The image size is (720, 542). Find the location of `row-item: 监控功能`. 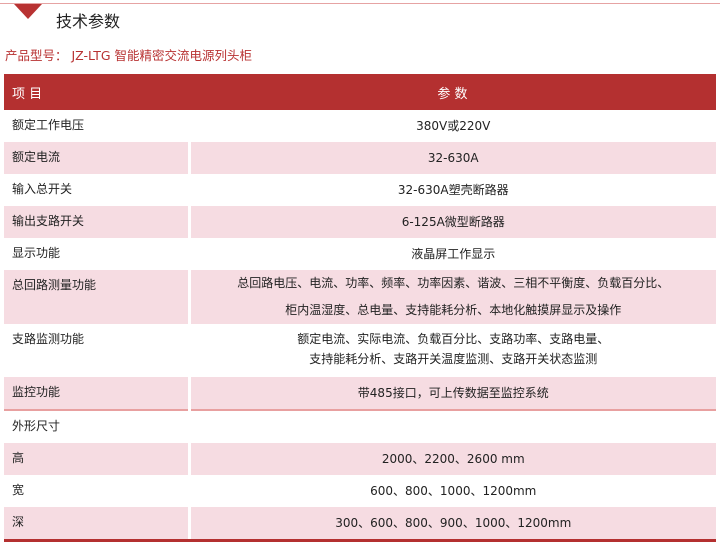

row-item: 监控功能 is located at coordinates (97, 394).